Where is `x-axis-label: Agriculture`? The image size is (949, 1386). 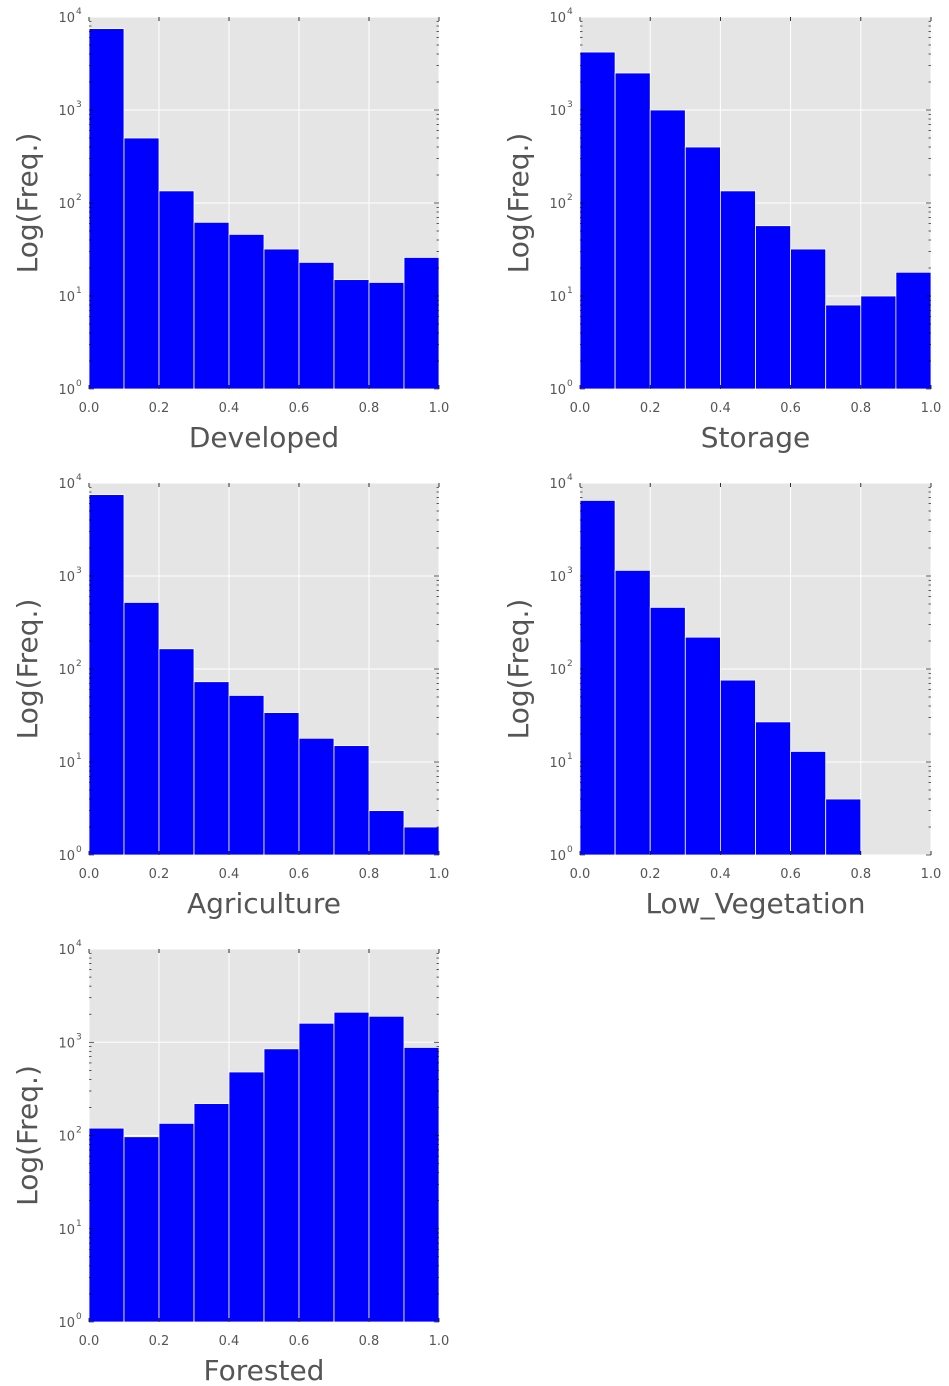
x-axis-label: Agriculture is located at coordinates (264, 903).